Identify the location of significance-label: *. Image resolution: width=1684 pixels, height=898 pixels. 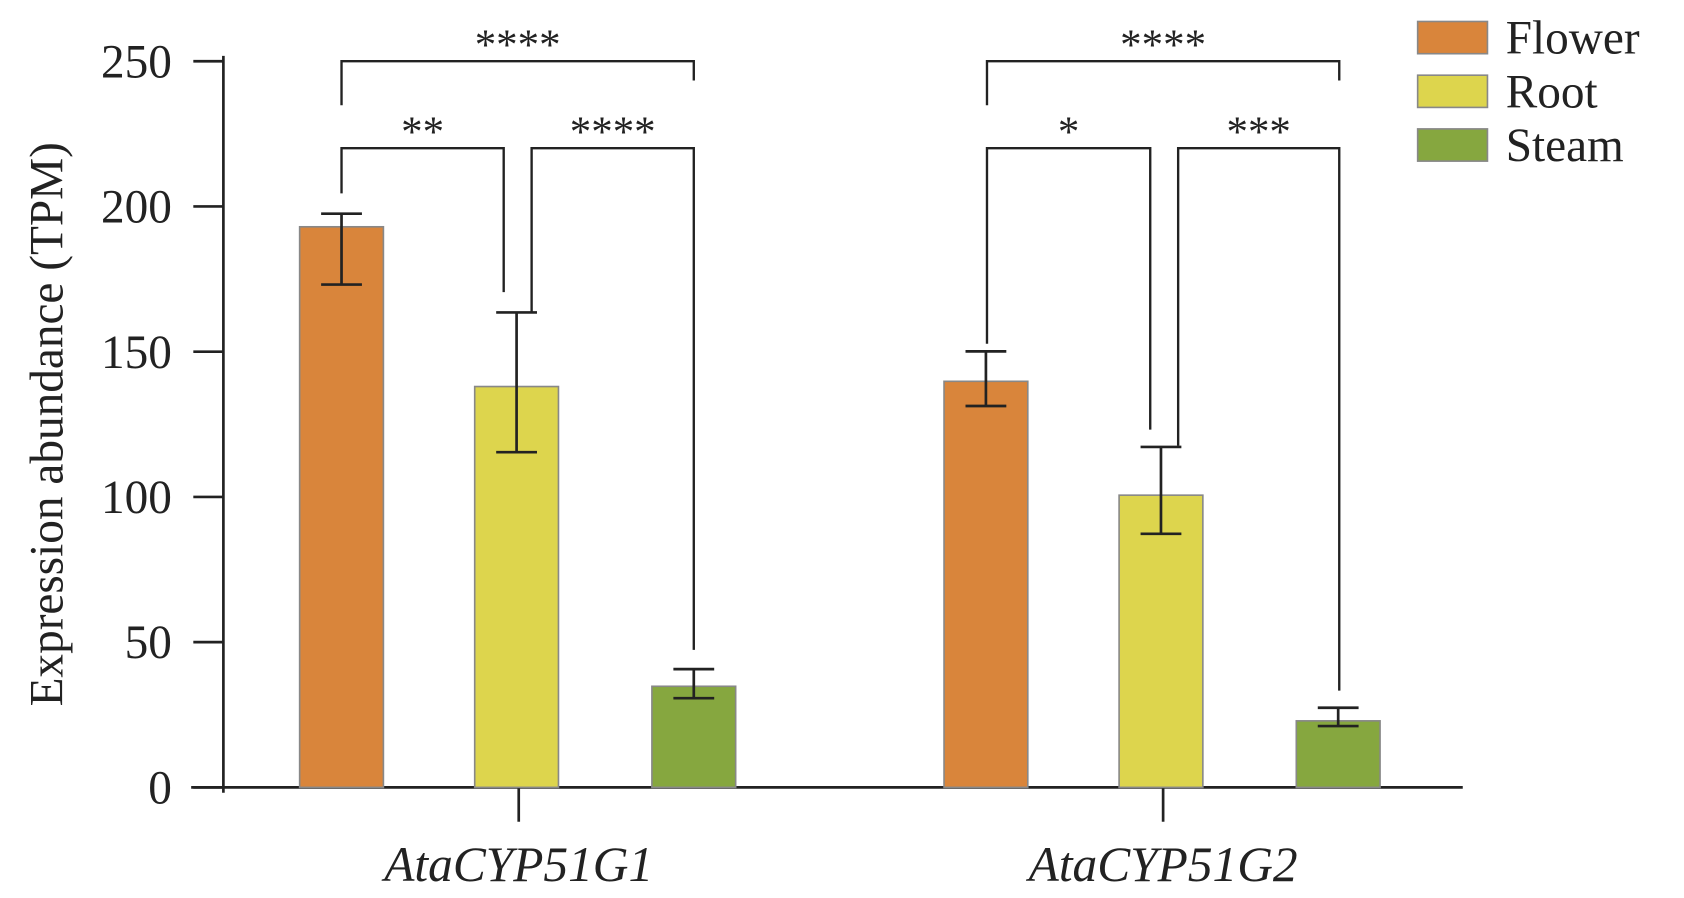
(1068, 132).